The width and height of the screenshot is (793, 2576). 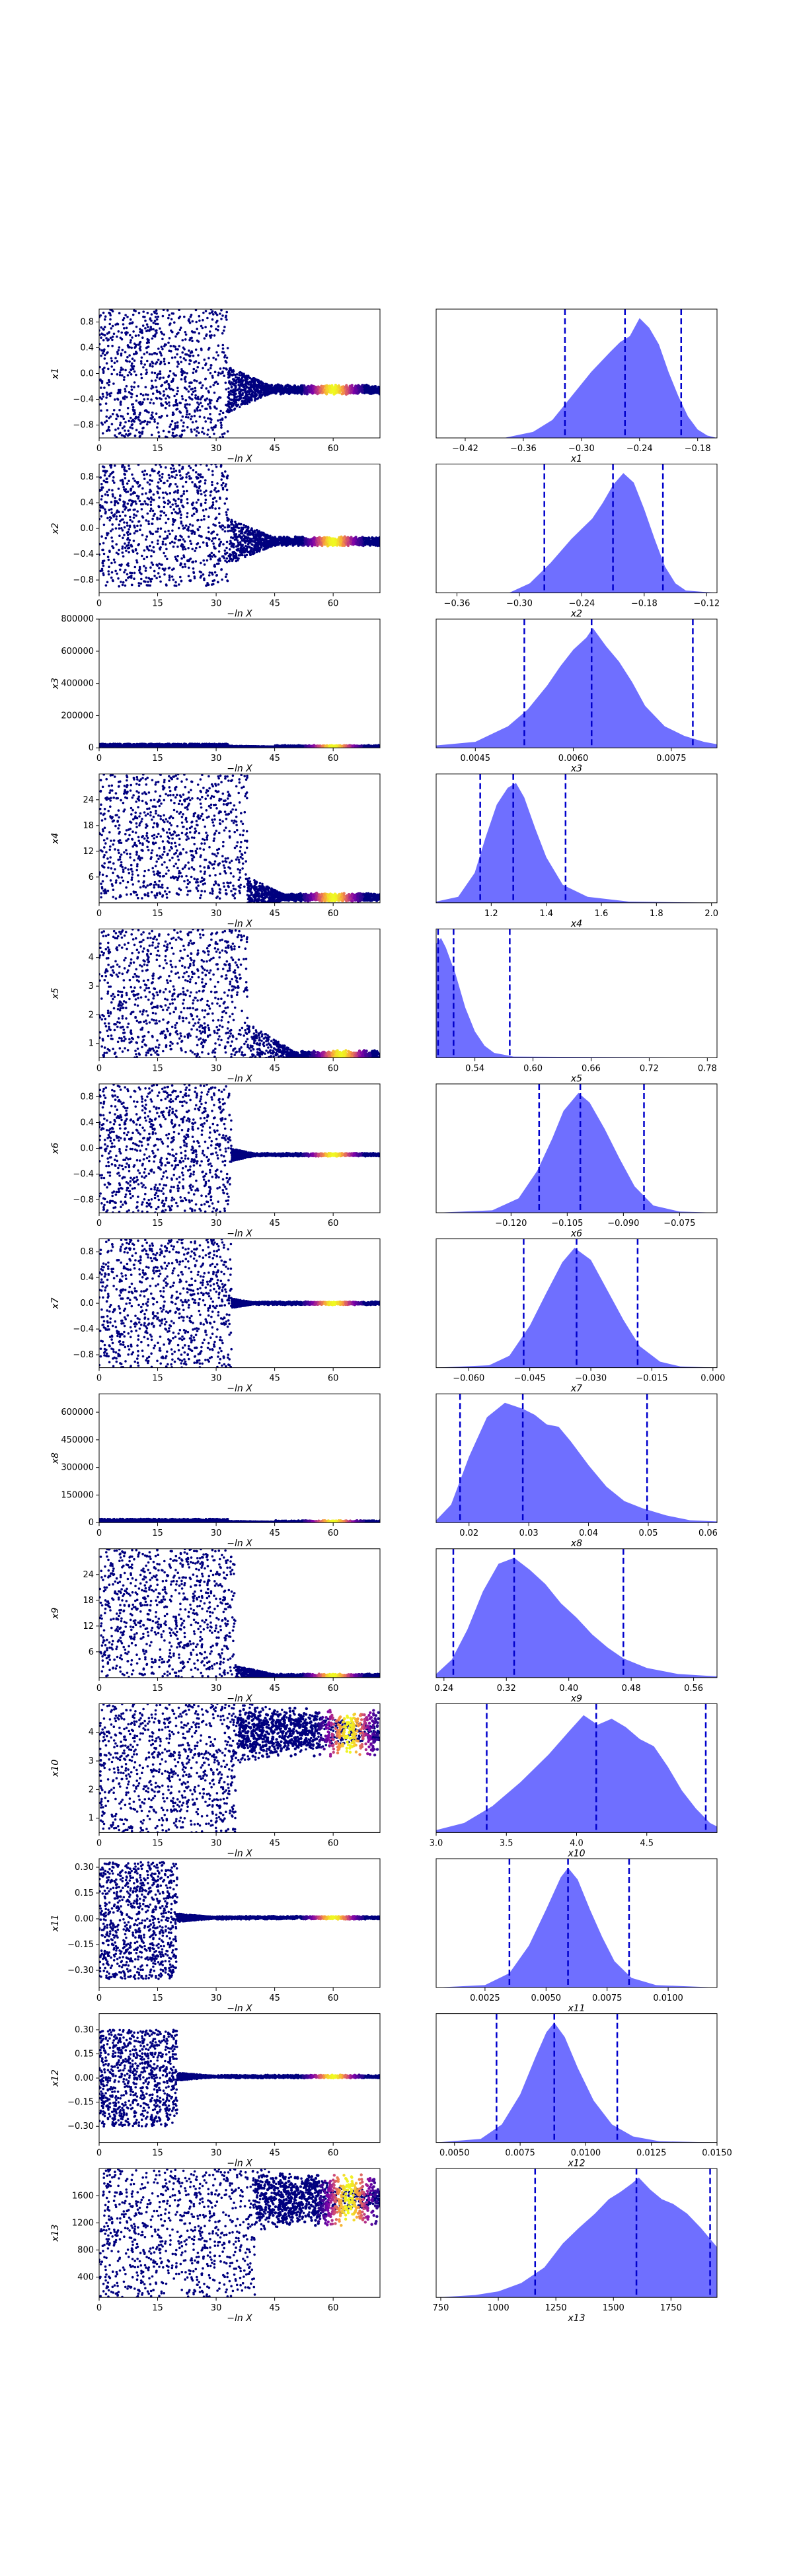 What do you see at coordinates (158, 604) in the screenshot?
I see `x-tick-label: 15` at bounding box center [158, 604].